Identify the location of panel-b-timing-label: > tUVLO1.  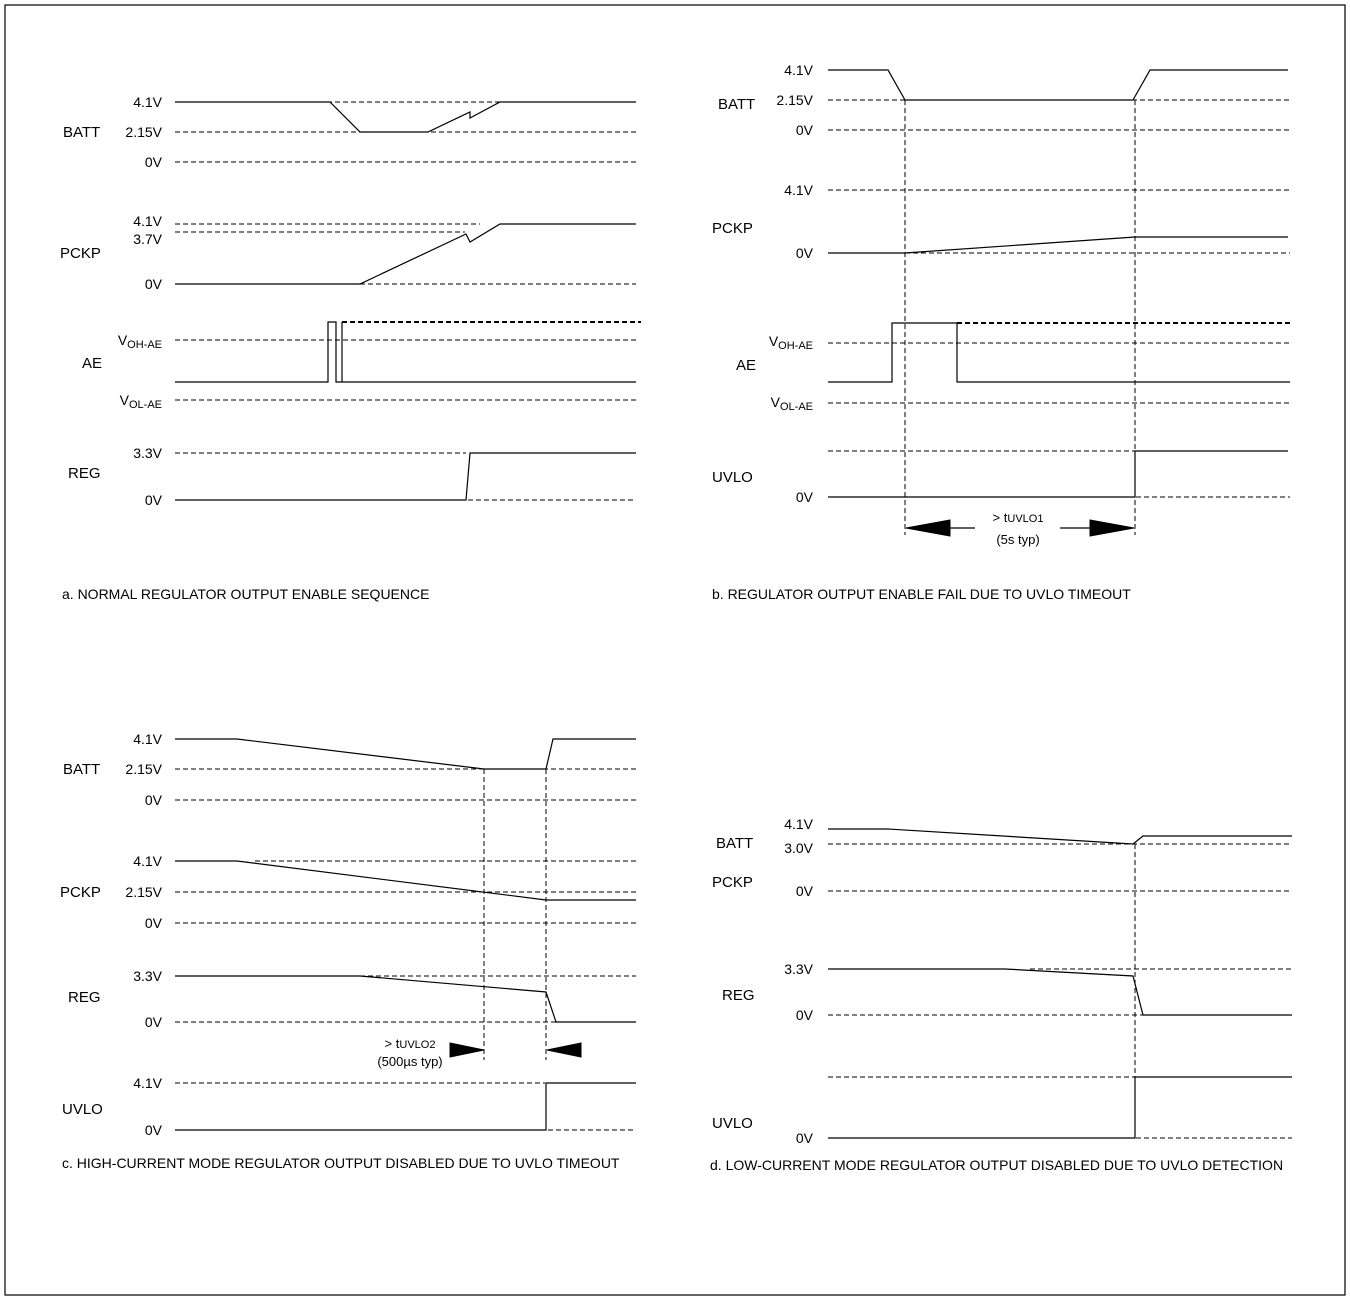
(1018, 517).